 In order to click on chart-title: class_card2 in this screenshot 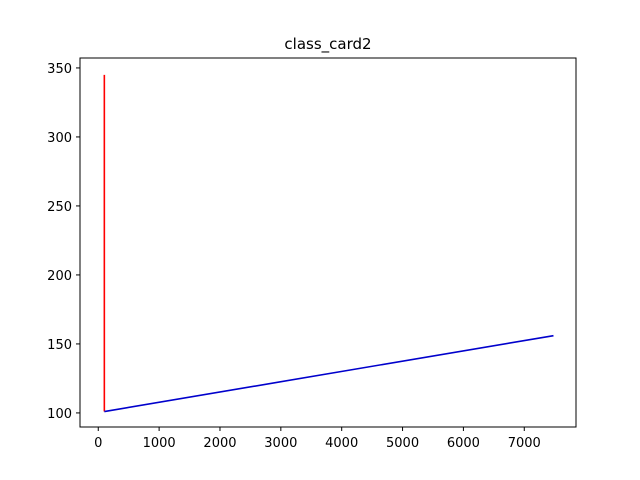, I will do `click(327, 44)`.